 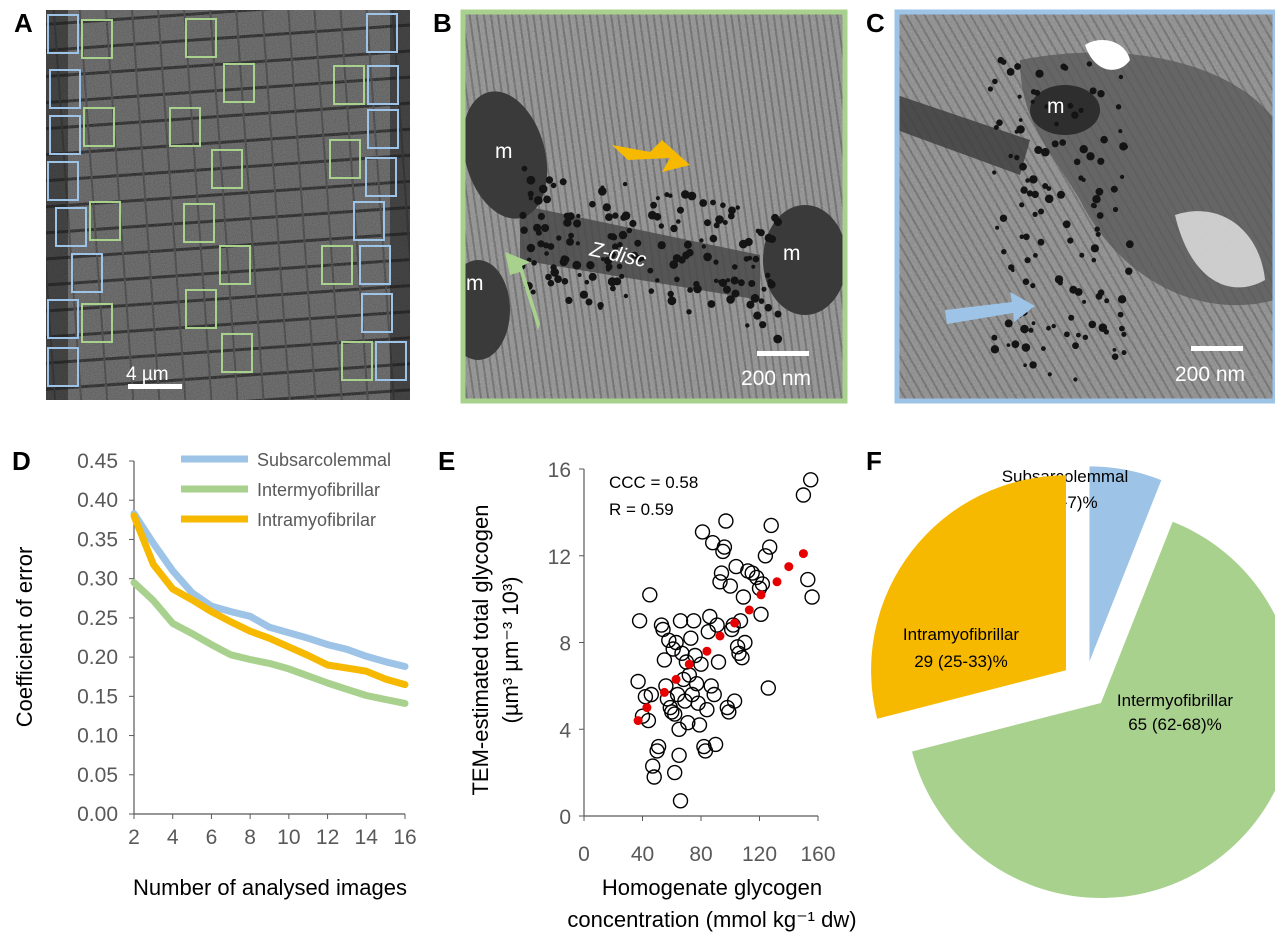 What do you see at coordinates (404, 837) in the screenshot?
I see `x-tick-label: 16` at bounding box center [404, 837].